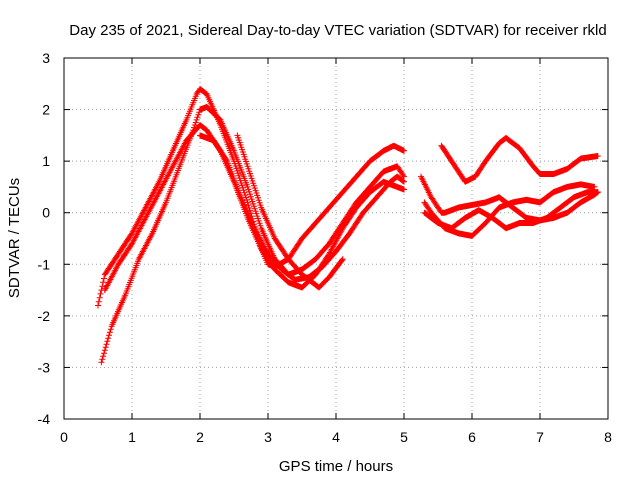 Image resolution: width=640 pixels, height=480 pixels. I want to click on x-axis-label: GPS time / hours, so click(336, 466).